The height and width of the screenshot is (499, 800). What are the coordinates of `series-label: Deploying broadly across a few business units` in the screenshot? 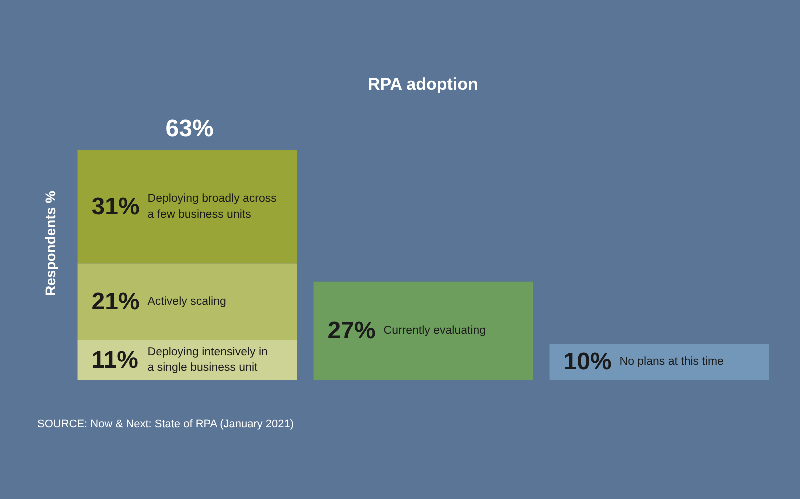 It's located at (213, 207).